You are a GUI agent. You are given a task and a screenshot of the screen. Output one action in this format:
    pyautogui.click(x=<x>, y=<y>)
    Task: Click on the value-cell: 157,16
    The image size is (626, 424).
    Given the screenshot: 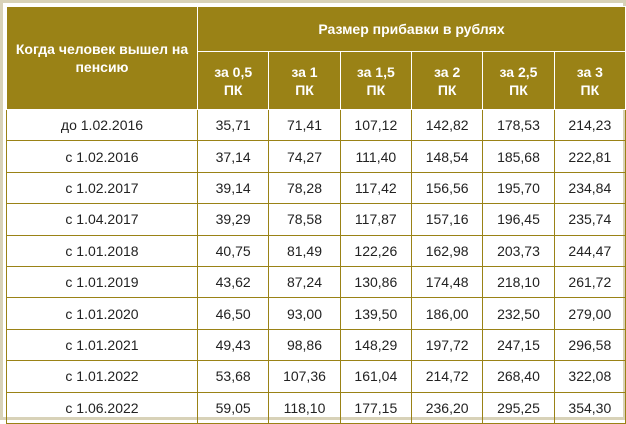 What is the action you would take?
    pyautogui.click(x=447, y=219)
    